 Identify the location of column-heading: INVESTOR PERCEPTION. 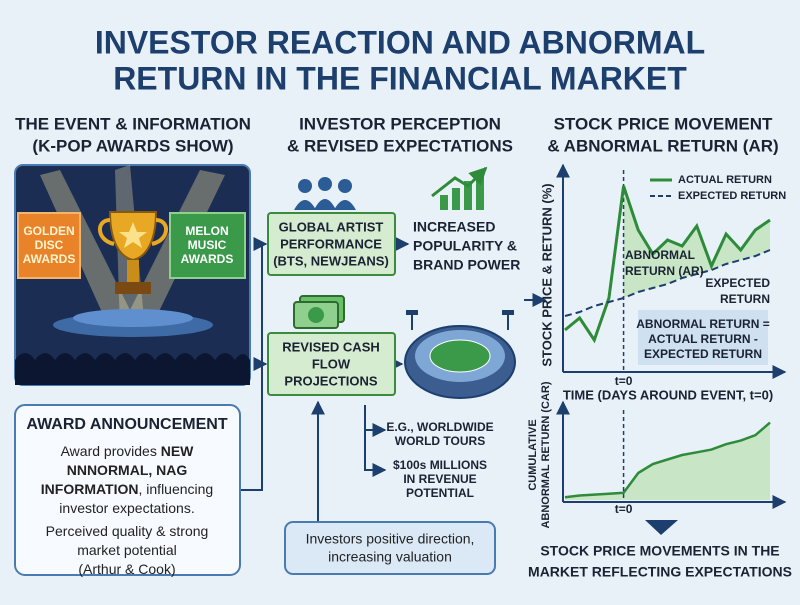
(400, 123).